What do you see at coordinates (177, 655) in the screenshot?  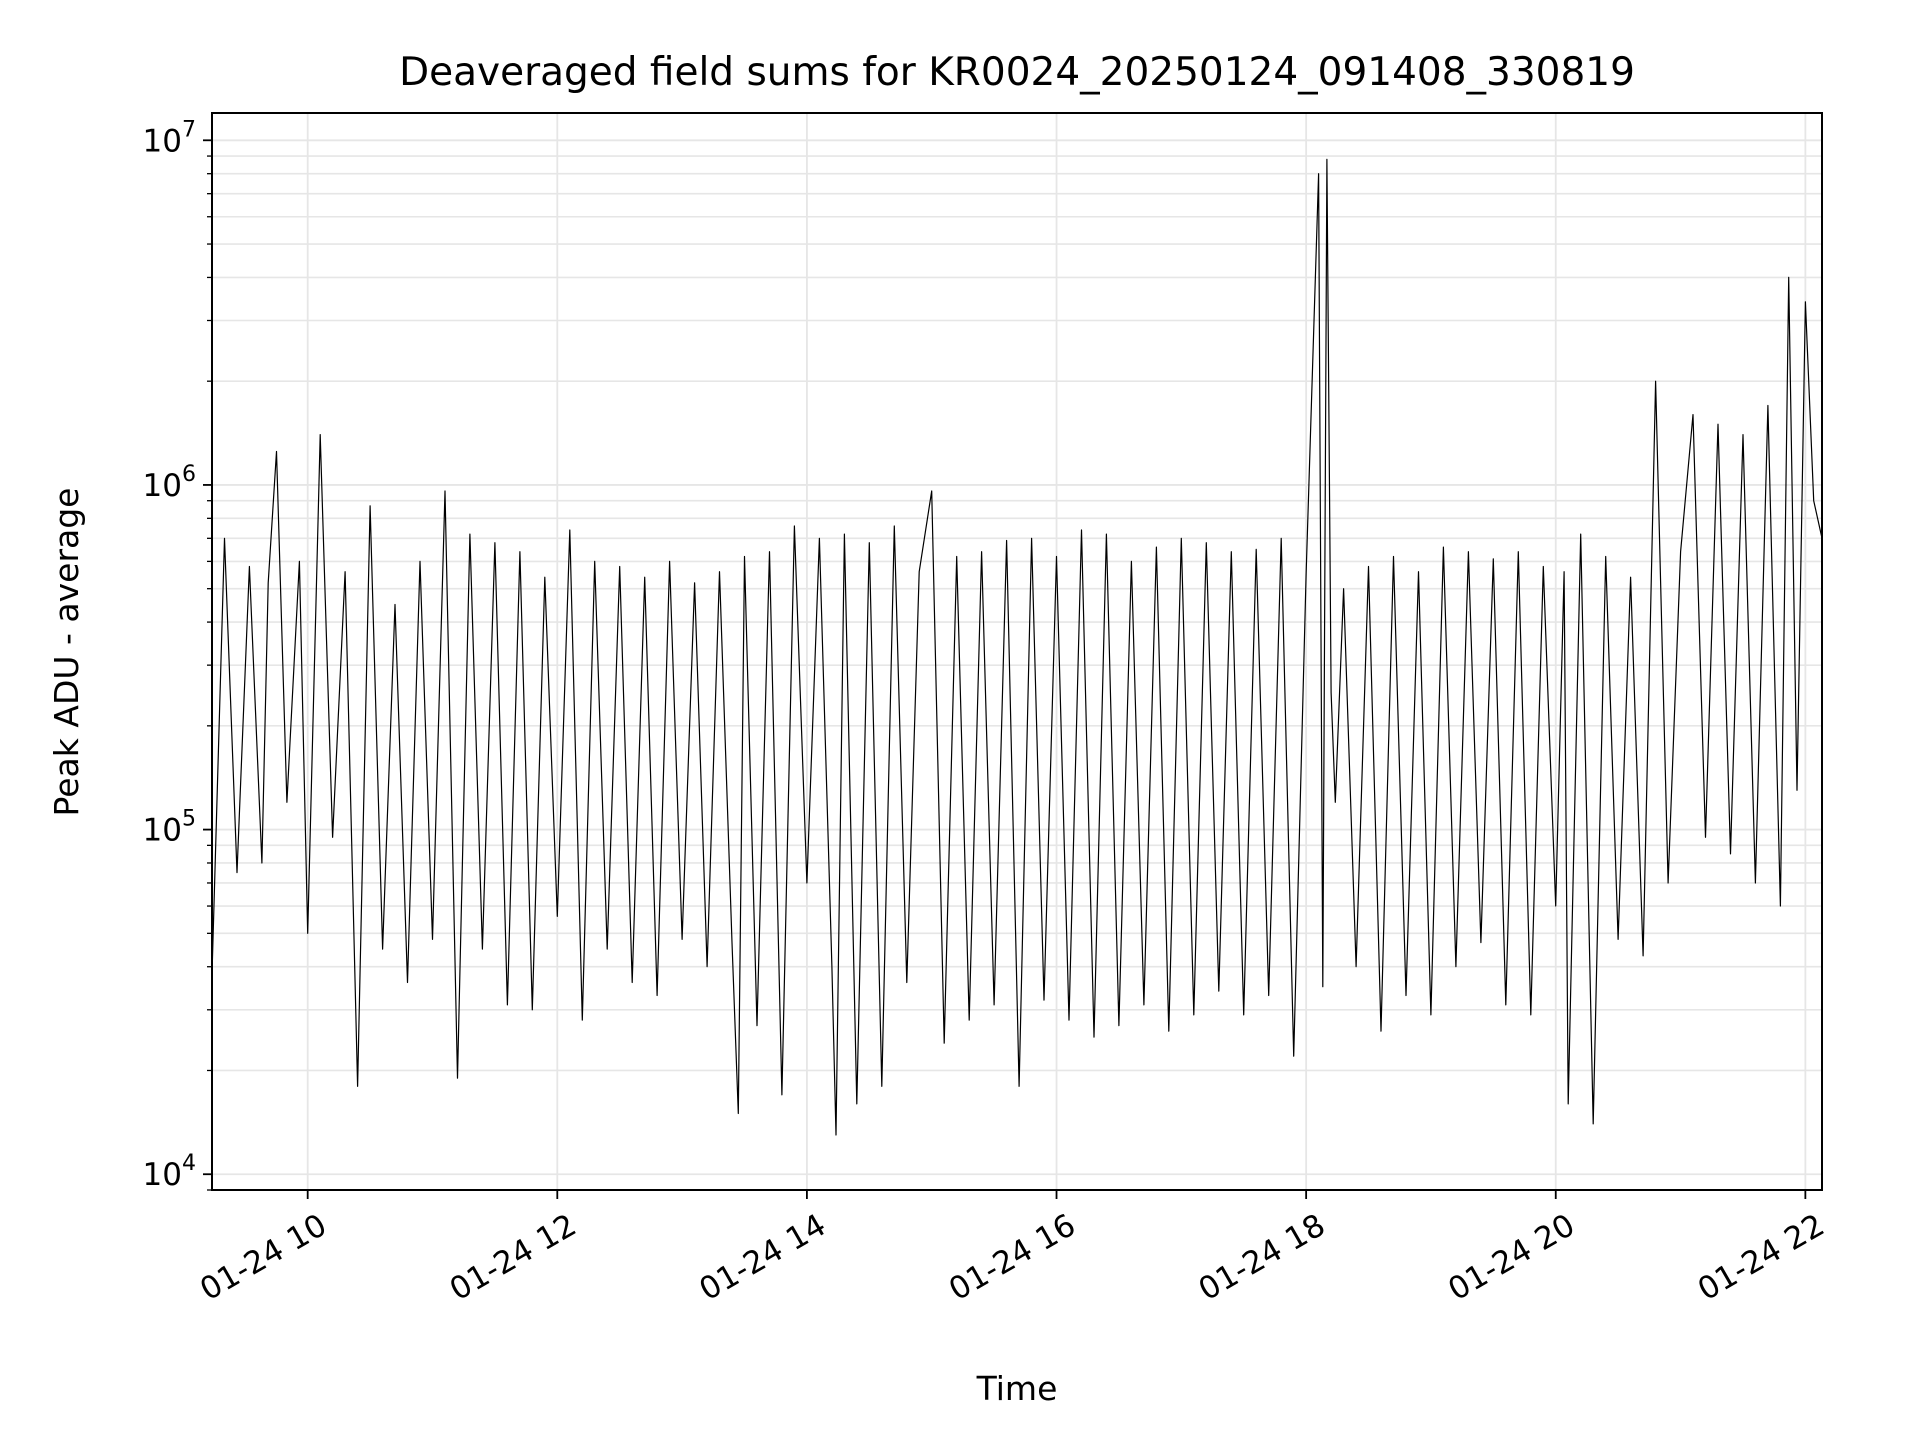 I see `y-axis-ticks: 10⁴ 10⁵ 10⁶ 10⁷` at bounding box center [177, 655].